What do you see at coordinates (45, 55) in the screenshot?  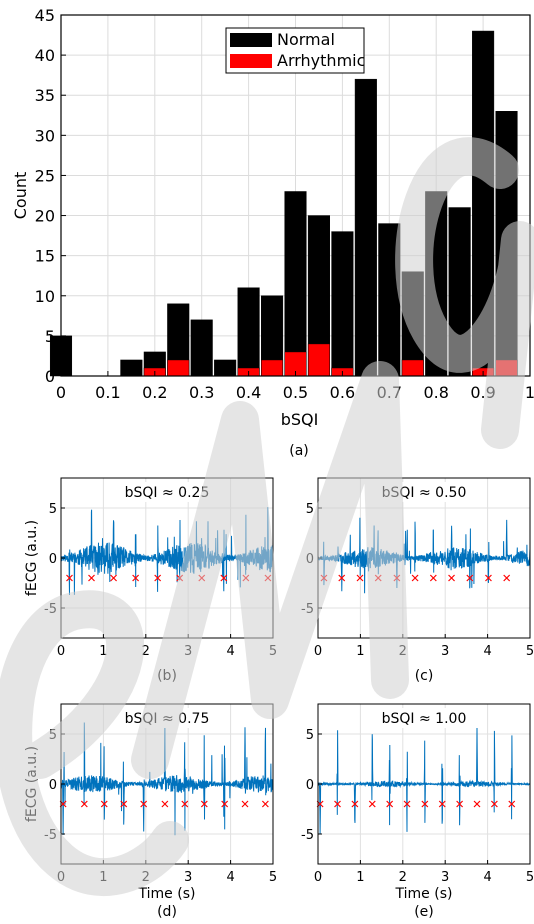 I see `y-tick-label: 40` at bounding box center [45, 55].